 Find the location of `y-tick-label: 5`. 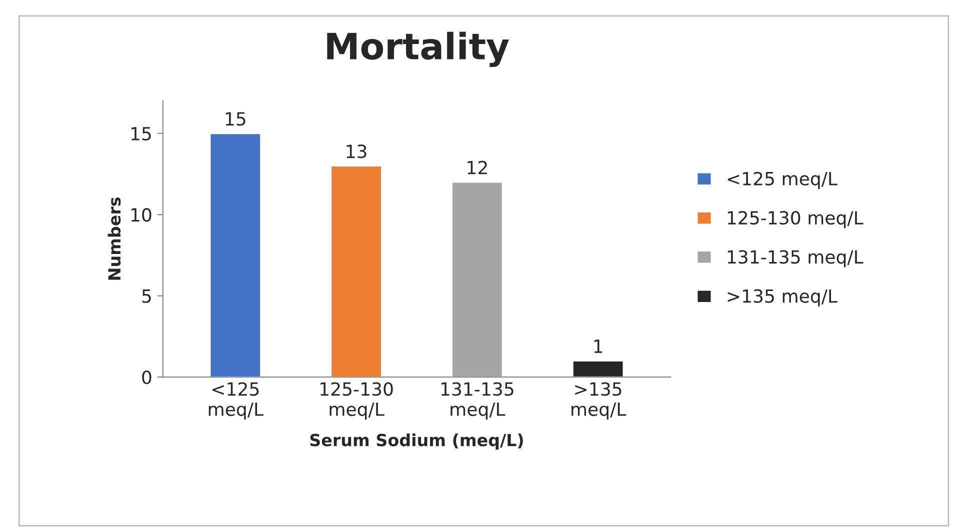

y-tick-label: 5 is located at coordinates (146, 296).